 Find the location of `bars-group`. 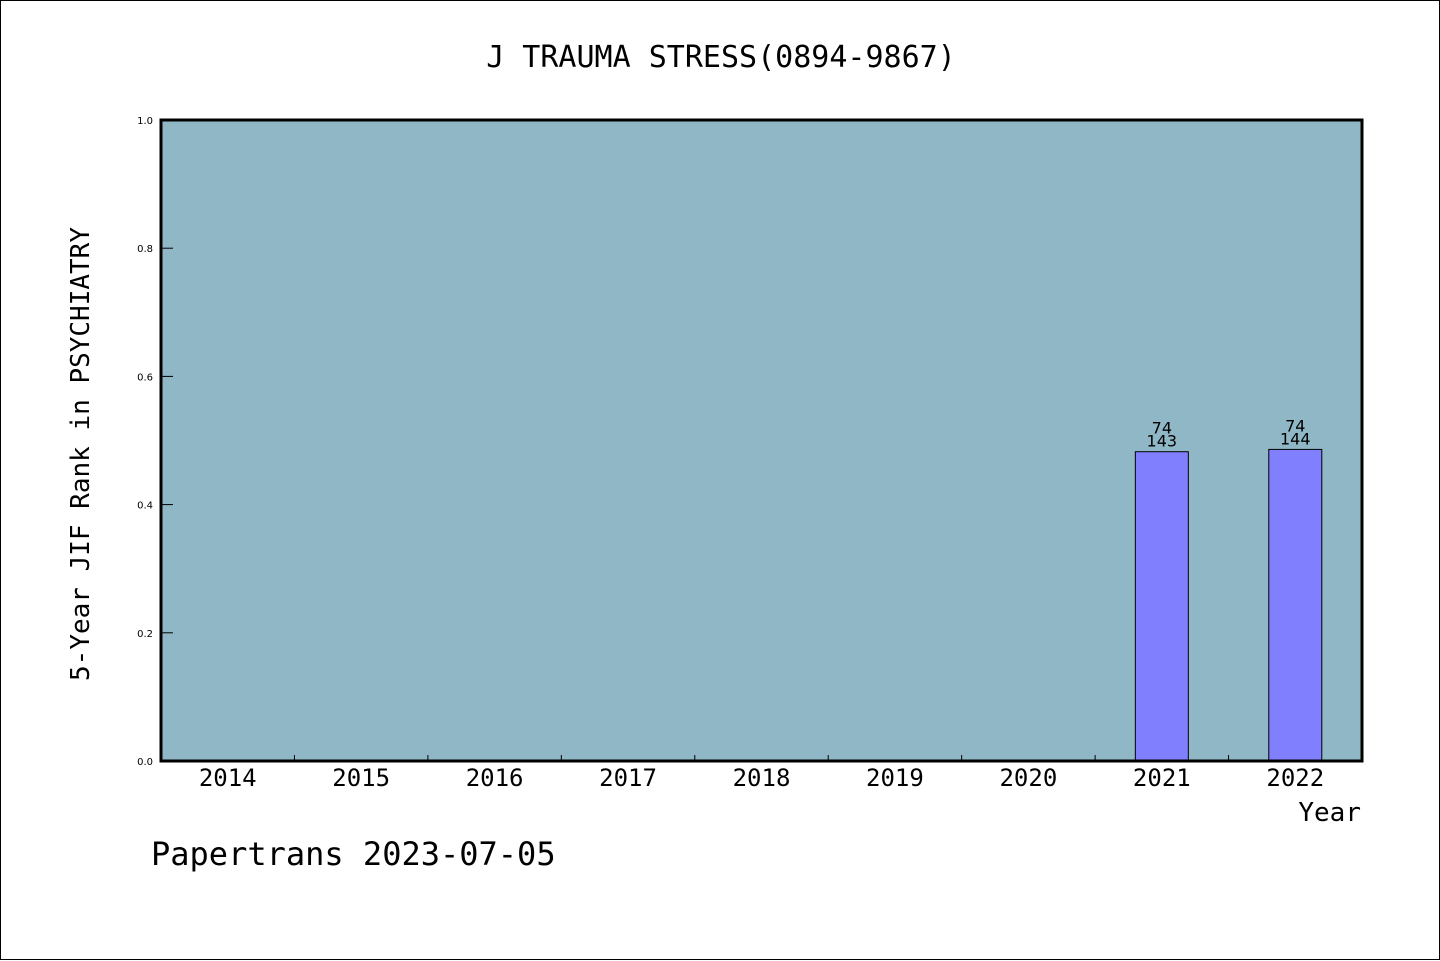

bars-group is located at coordinates (1228, 605).